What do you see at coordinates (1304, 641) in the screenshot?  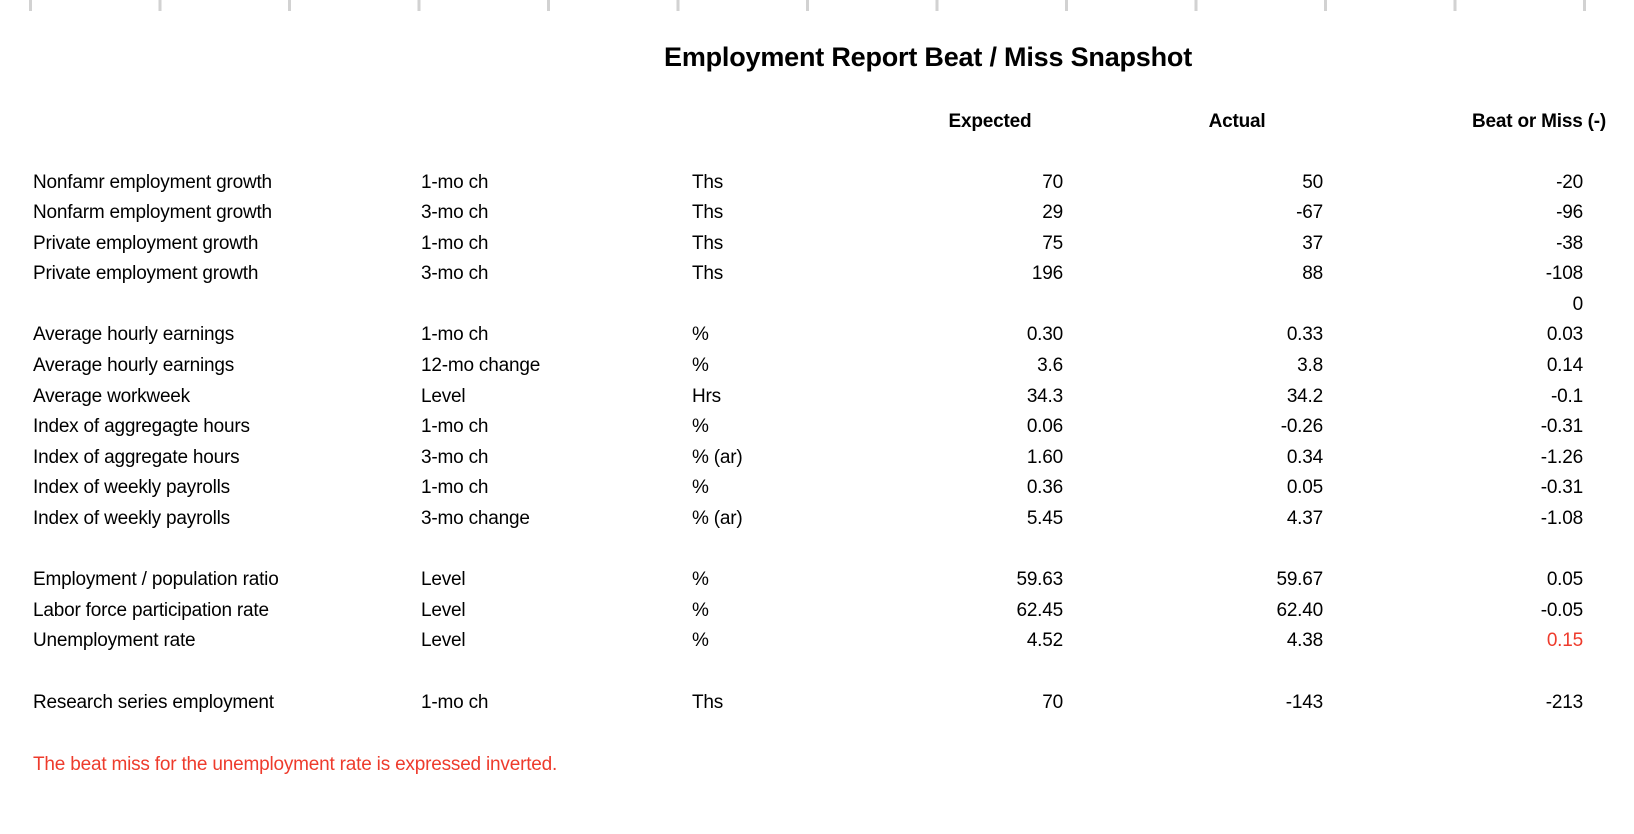 I see `cell-actual-value: 4.38` at bounding box center [1304, 641].